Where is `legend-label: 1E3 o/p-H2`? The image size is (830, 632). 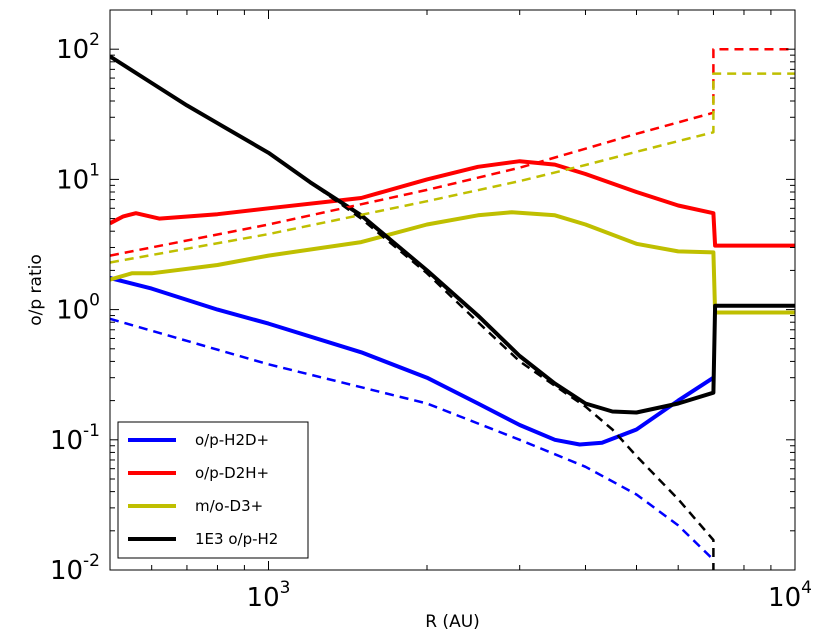
legend-label: 1E3 o/p-H2 is located at coordinates (236, 539).